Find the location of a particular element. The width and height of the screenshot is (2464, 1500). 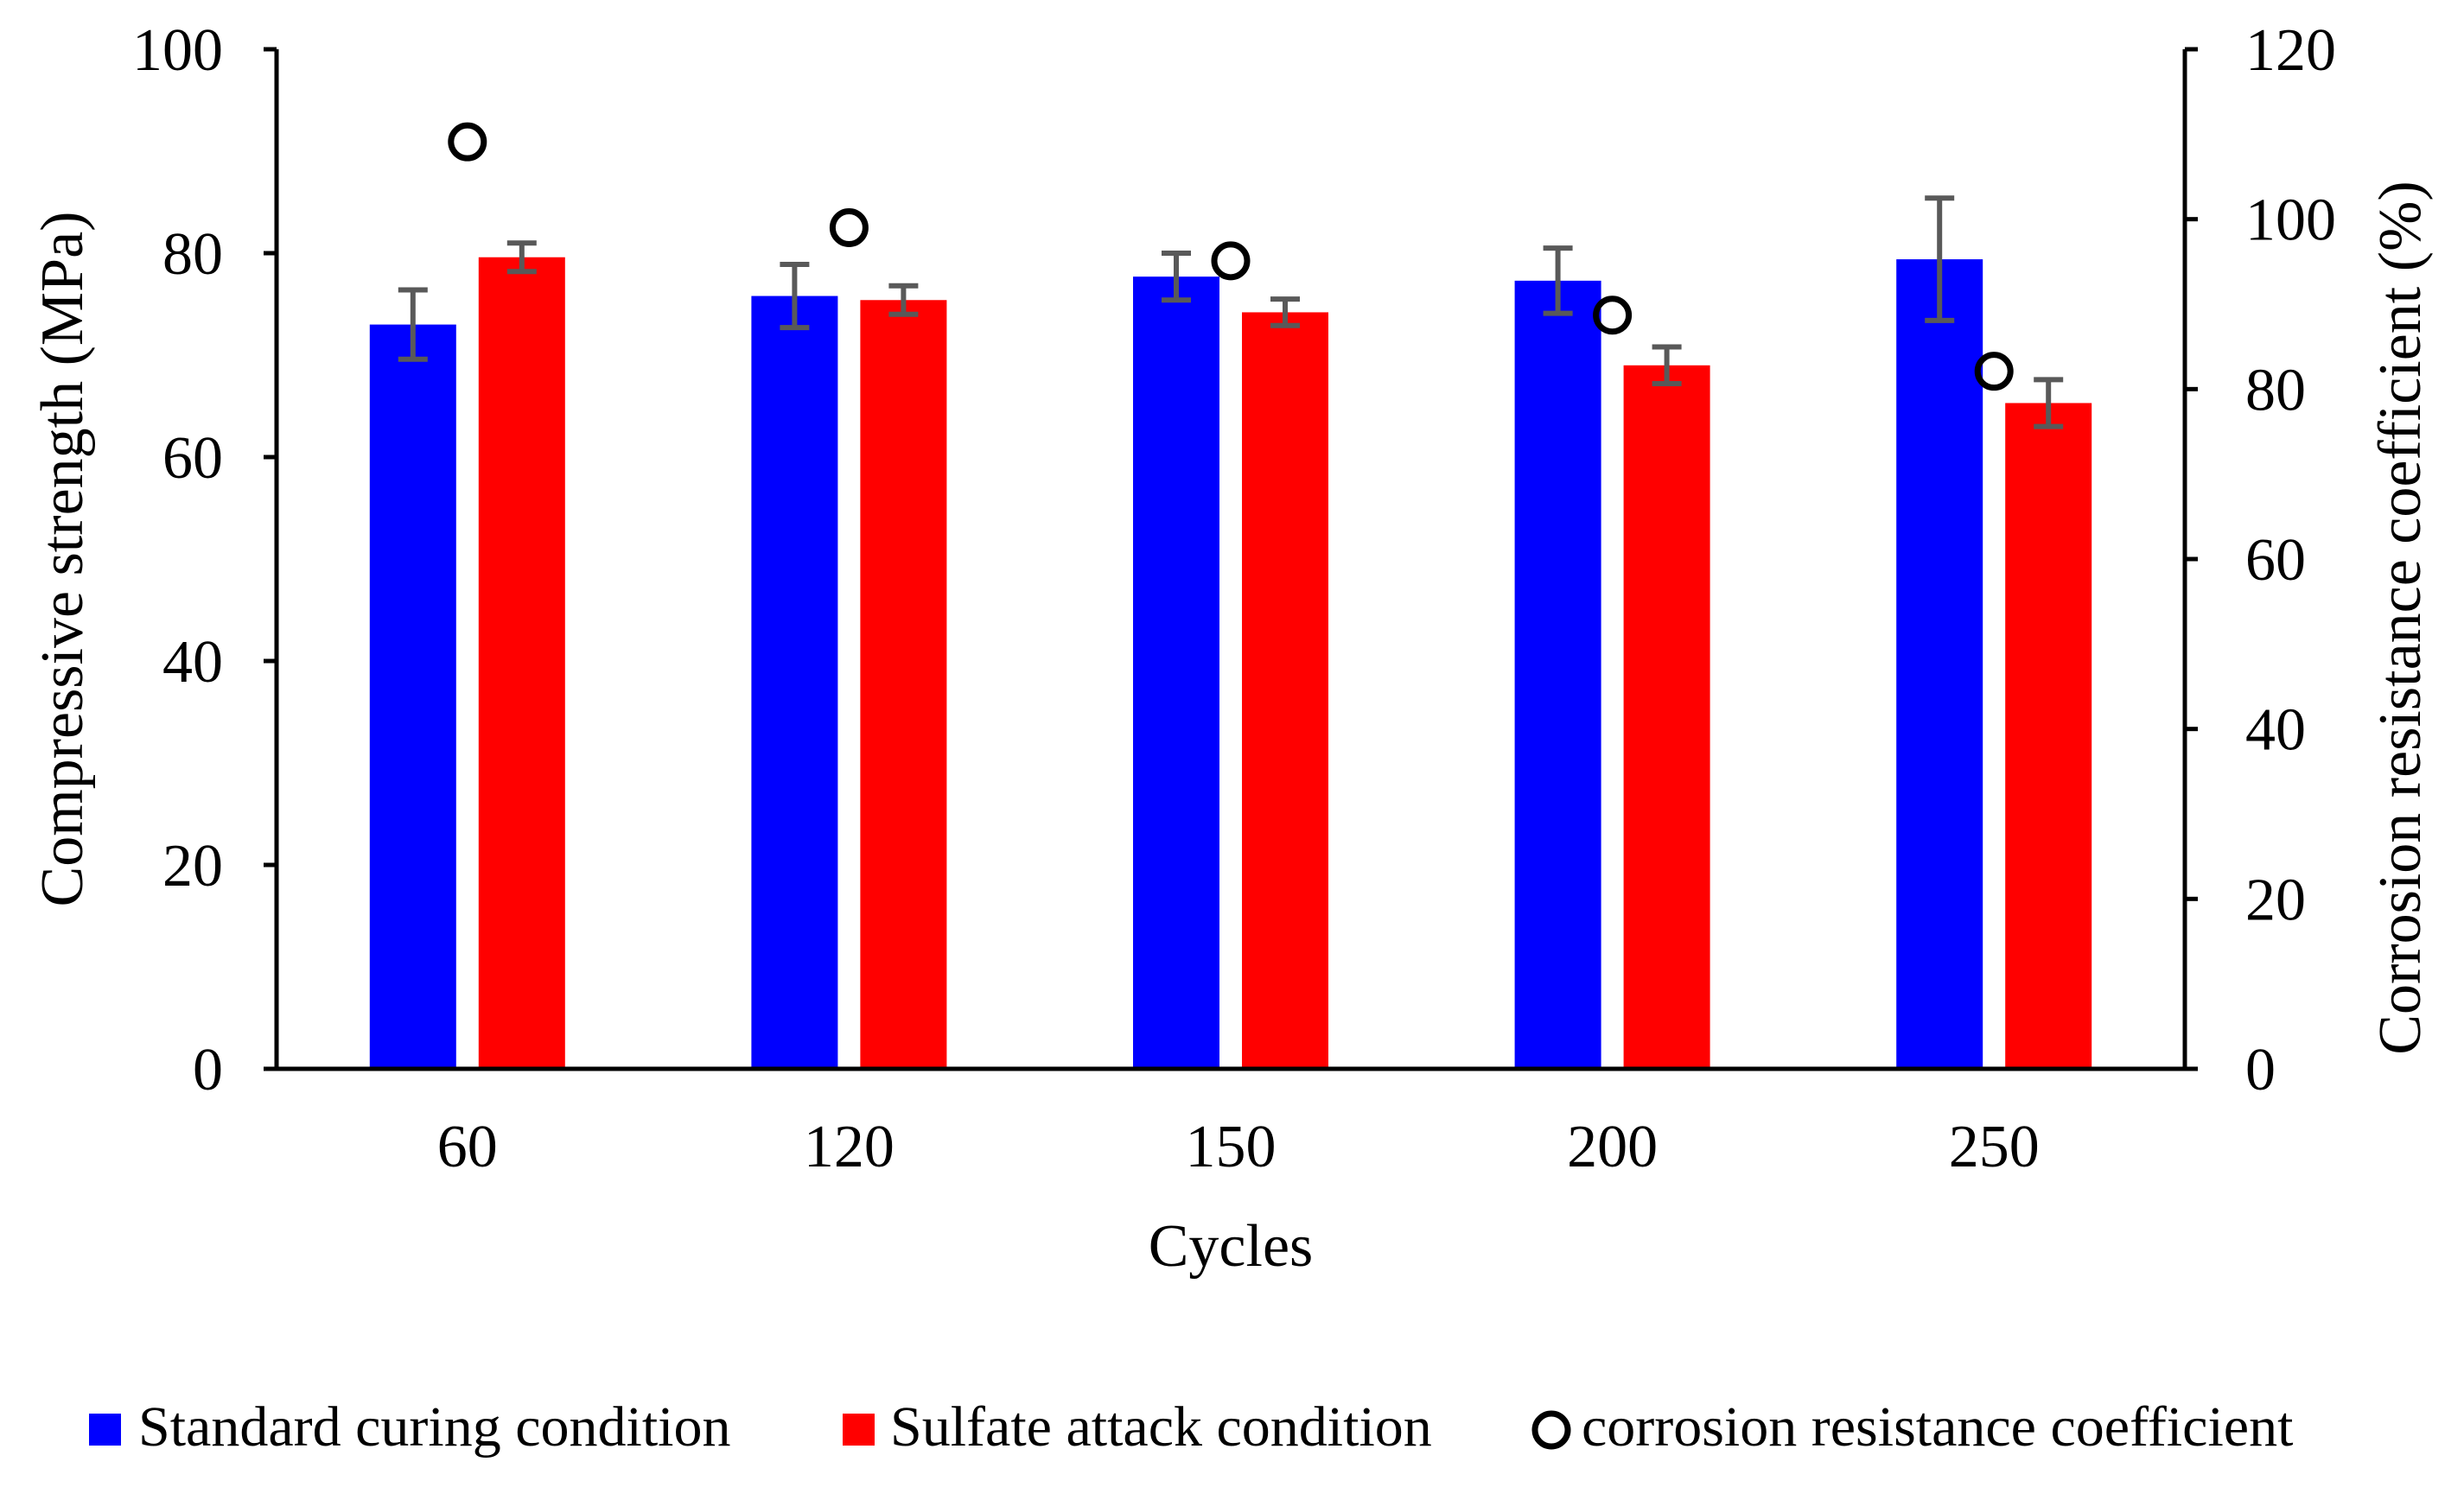

y2-axis-label: Corrosion resistance coefficient (%) is located at coordinates (2400, 617).